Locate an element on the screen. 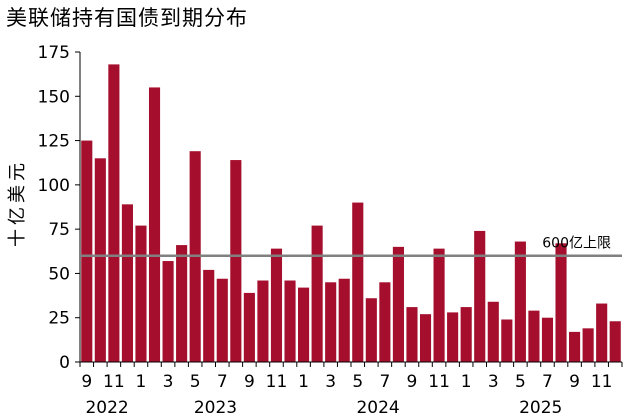  y-tick-label: 100 is located at coordinates (54, 186).